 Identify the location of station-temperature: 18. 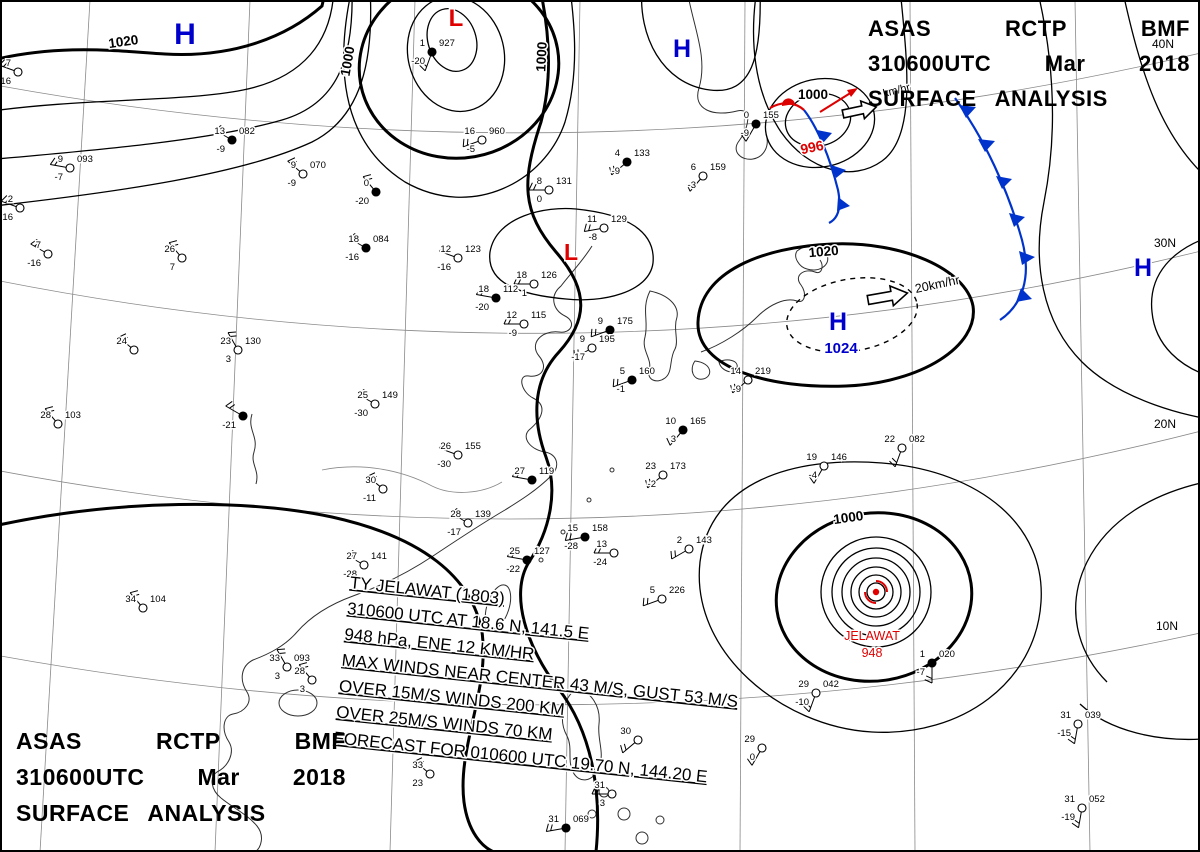
(521, 275).